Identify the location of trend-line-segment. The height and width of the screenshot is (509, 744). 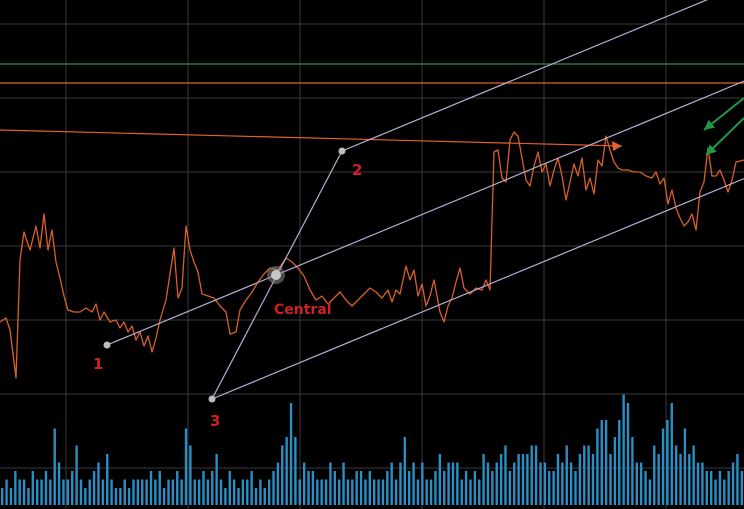
(311, 138).